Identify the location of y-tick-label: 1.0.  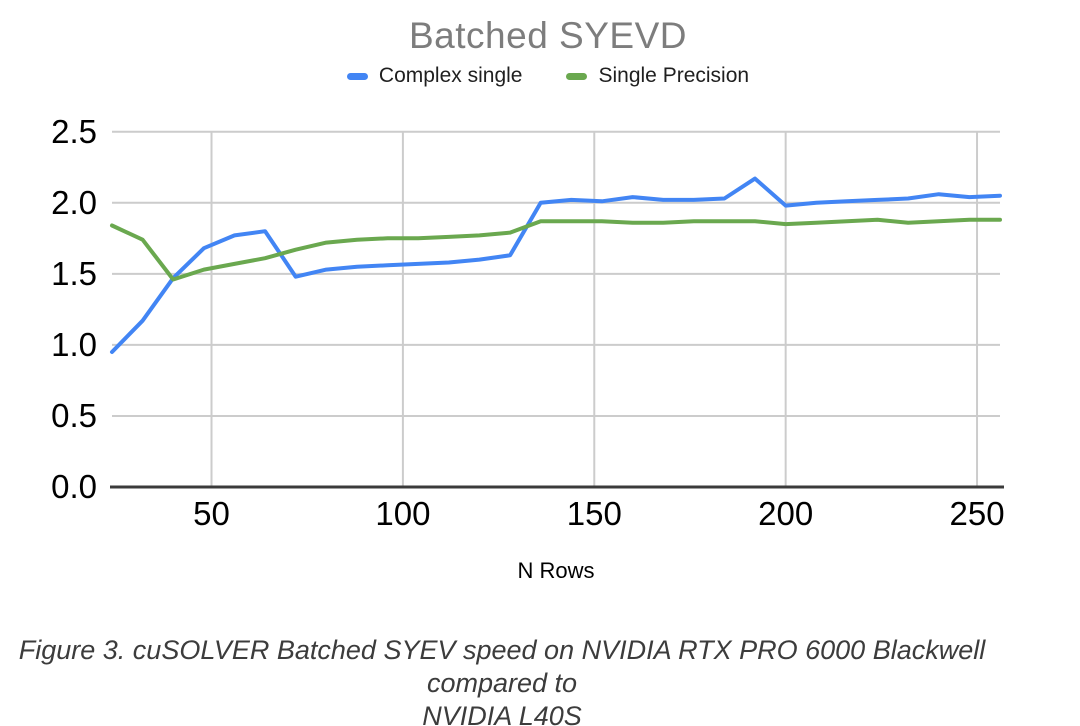
(74, 344).